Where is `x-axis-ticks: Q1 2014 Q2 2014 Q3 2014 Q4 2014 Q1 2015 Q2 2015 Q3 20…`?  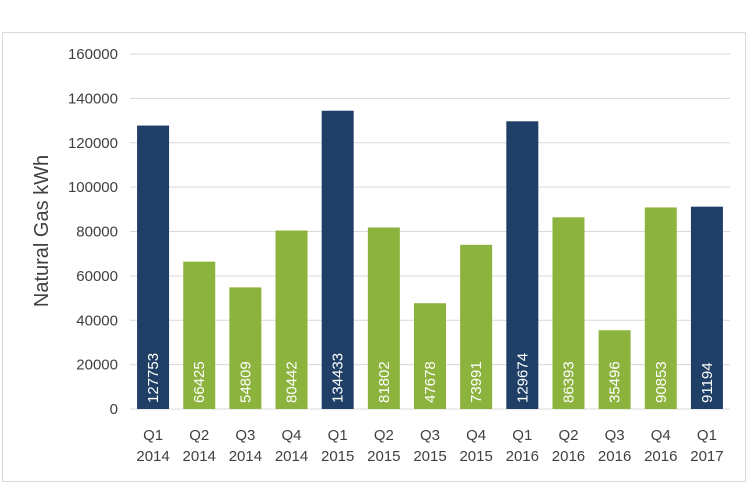 x-axis-ticks: Q1 2014 Q2 2014 Q3 2014 Q4 2014 Q1 2015 Q2 2015 Q3 20… is located at coordinates (429, 446).